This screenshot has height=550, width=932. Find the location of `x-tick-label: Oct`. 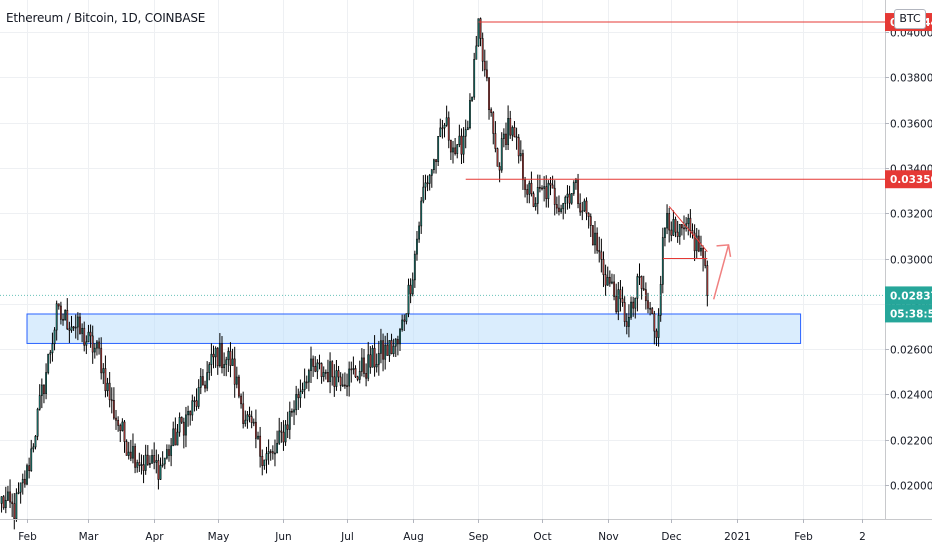

x-tick-label: Oct is located at coordinates (542, 537).